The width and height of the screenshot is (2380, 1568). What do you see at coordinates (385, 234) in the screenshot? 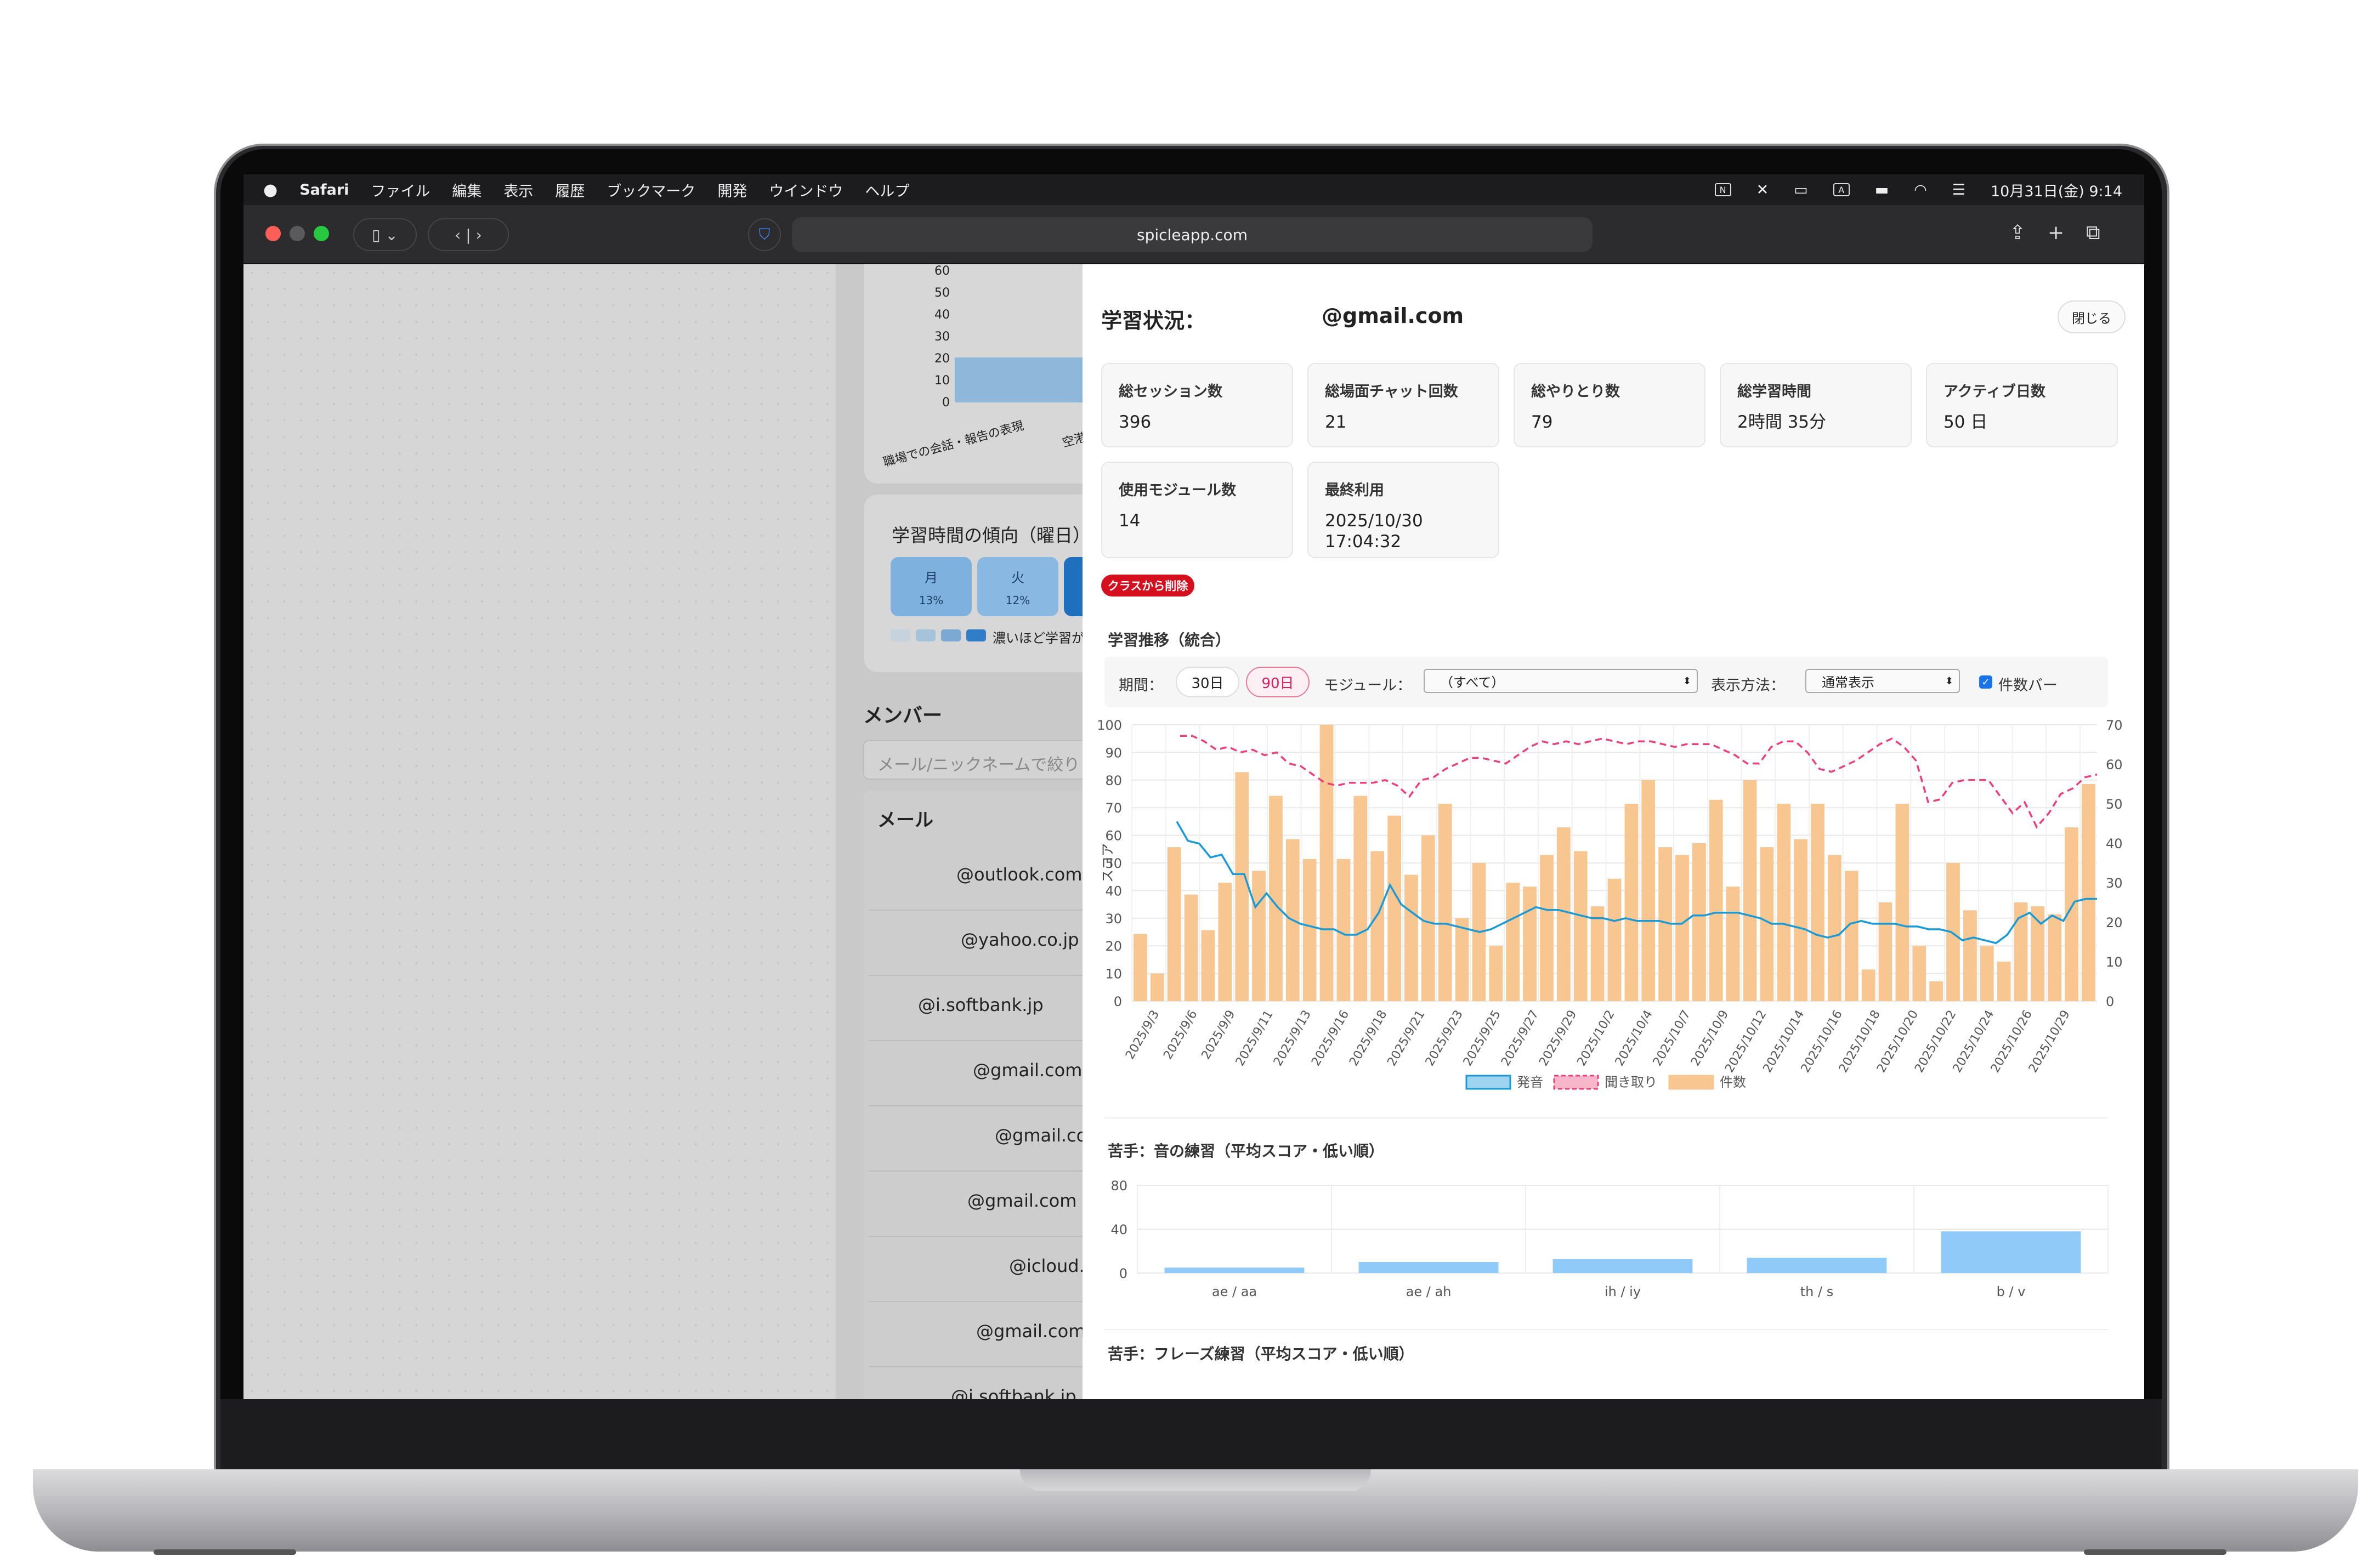
I see `sidebar-toggle-button: ▯ ⌄` at bounding box center [385, 234].